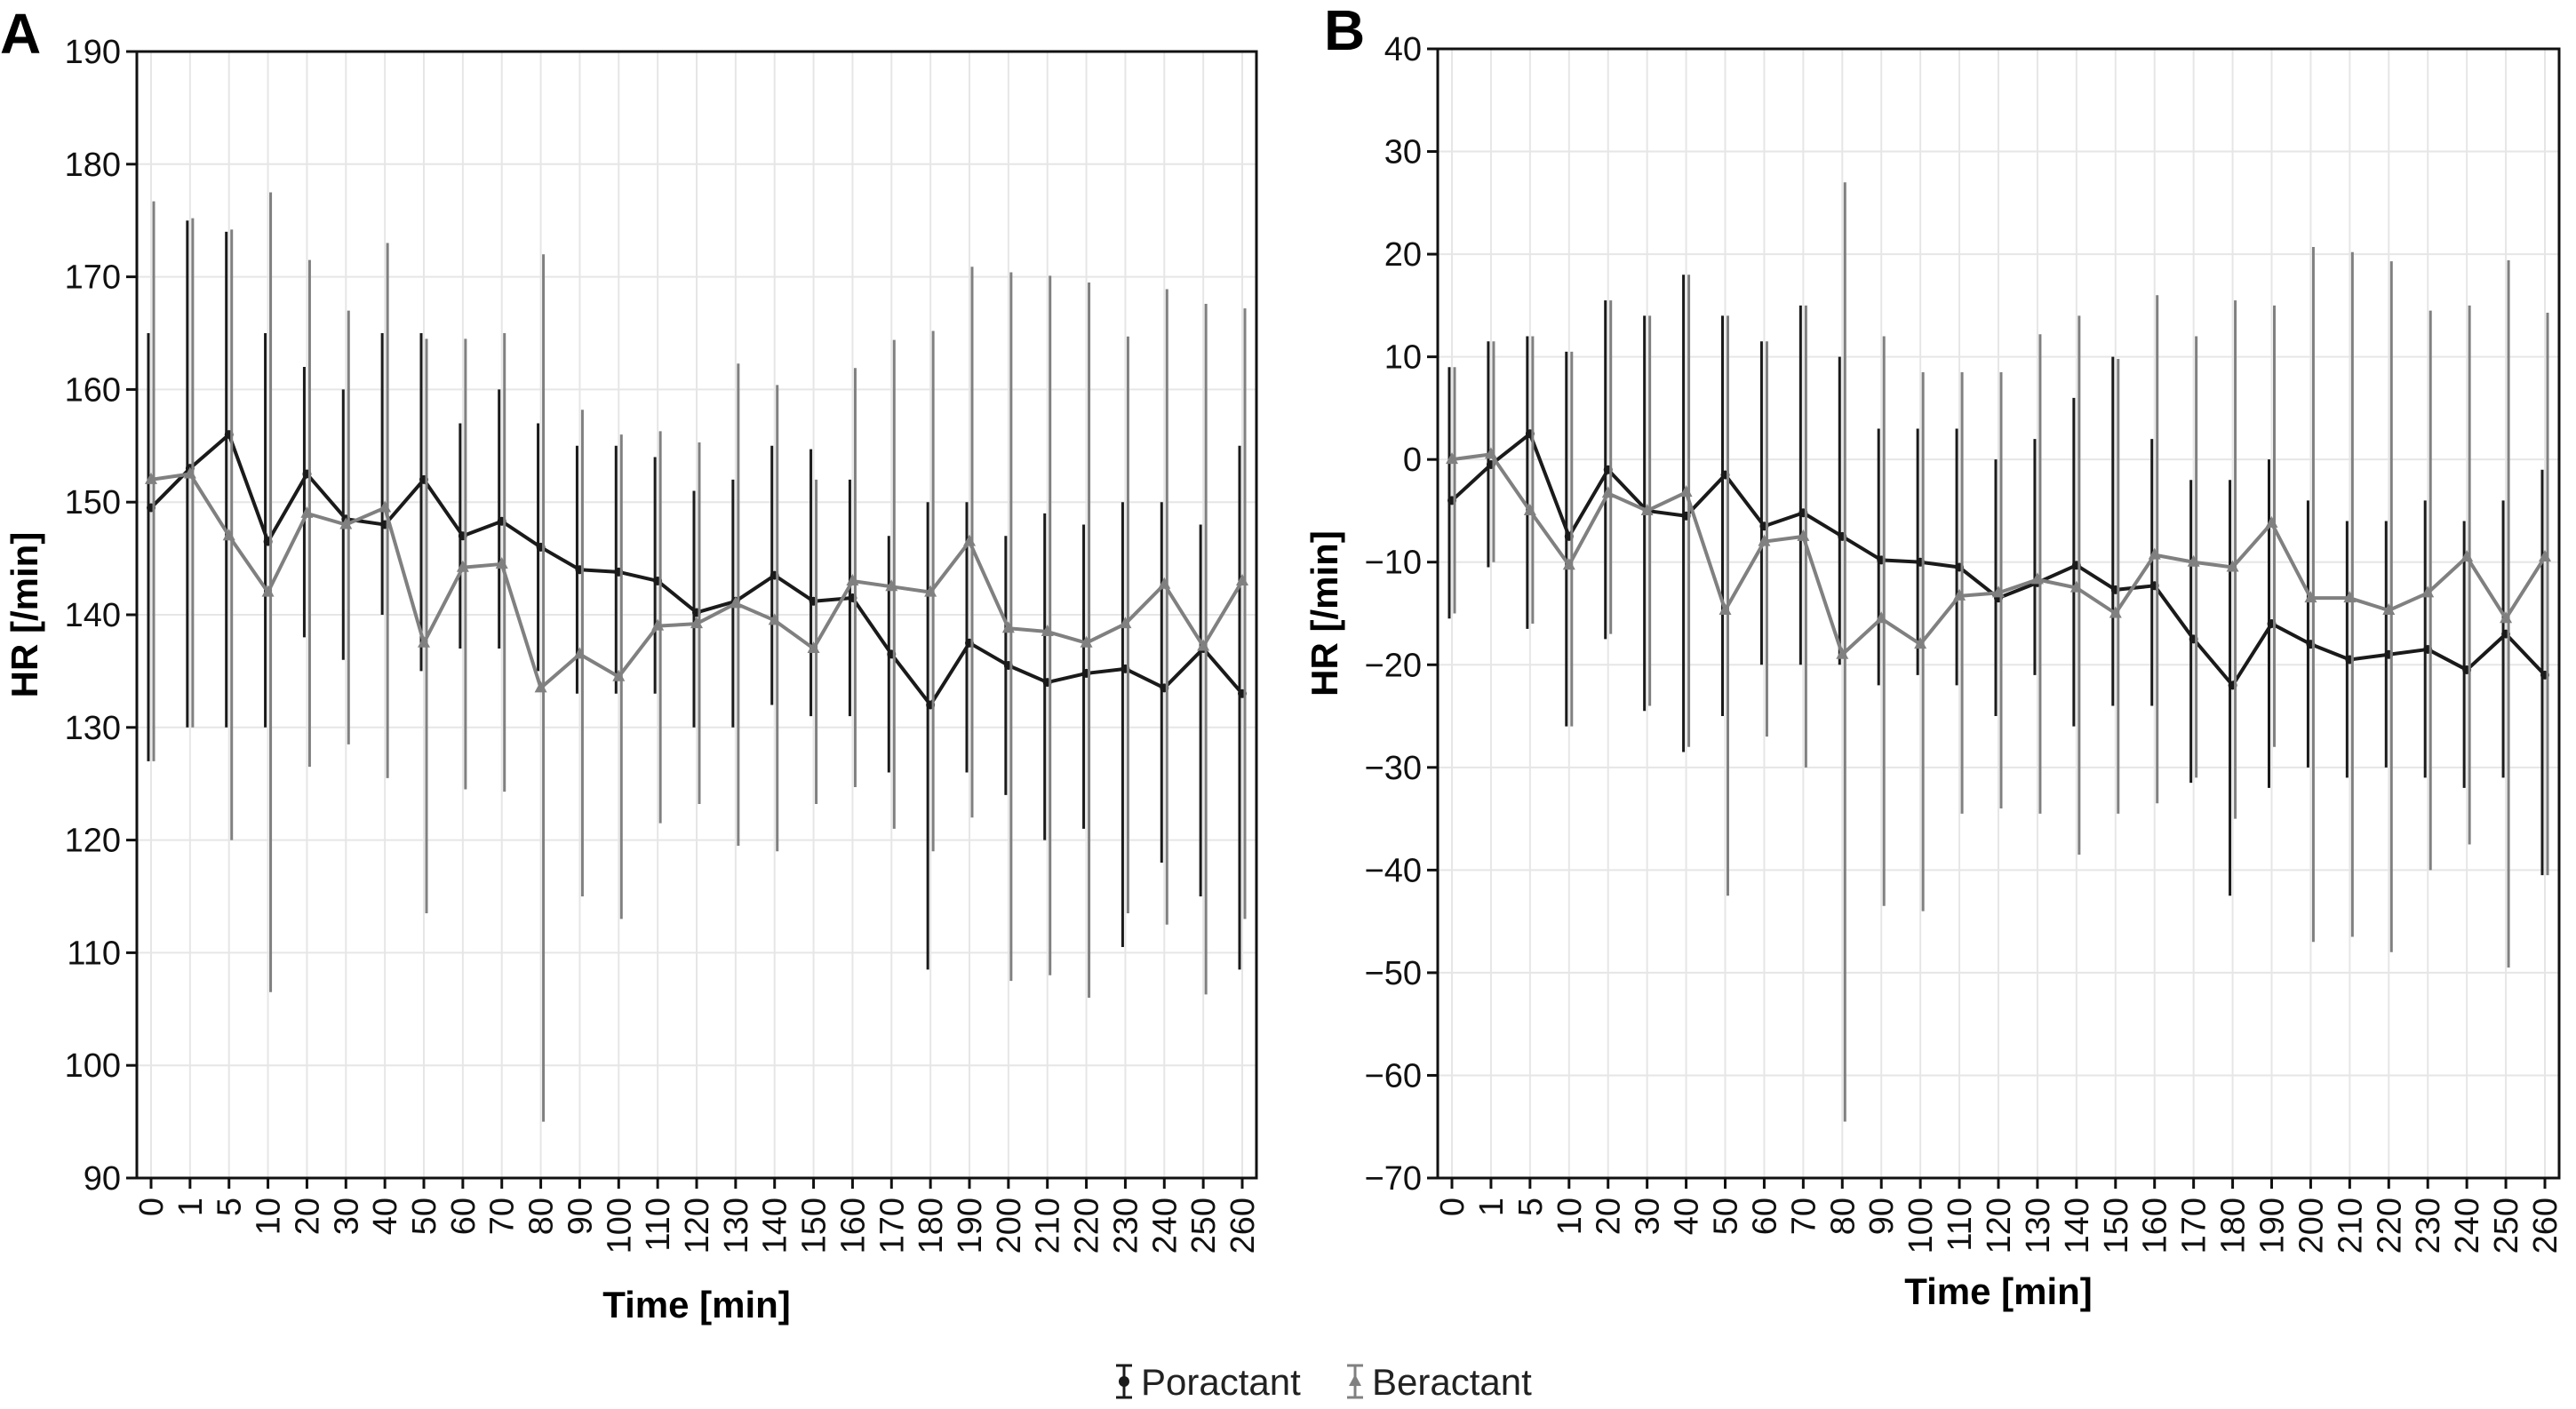 The width and height of the screenshot is (2576, 1409). What do you see at coordinates (2350, 1226) in the screenshot?
I see `x-tick-label: 210` at bounding box center [2350, 1226].